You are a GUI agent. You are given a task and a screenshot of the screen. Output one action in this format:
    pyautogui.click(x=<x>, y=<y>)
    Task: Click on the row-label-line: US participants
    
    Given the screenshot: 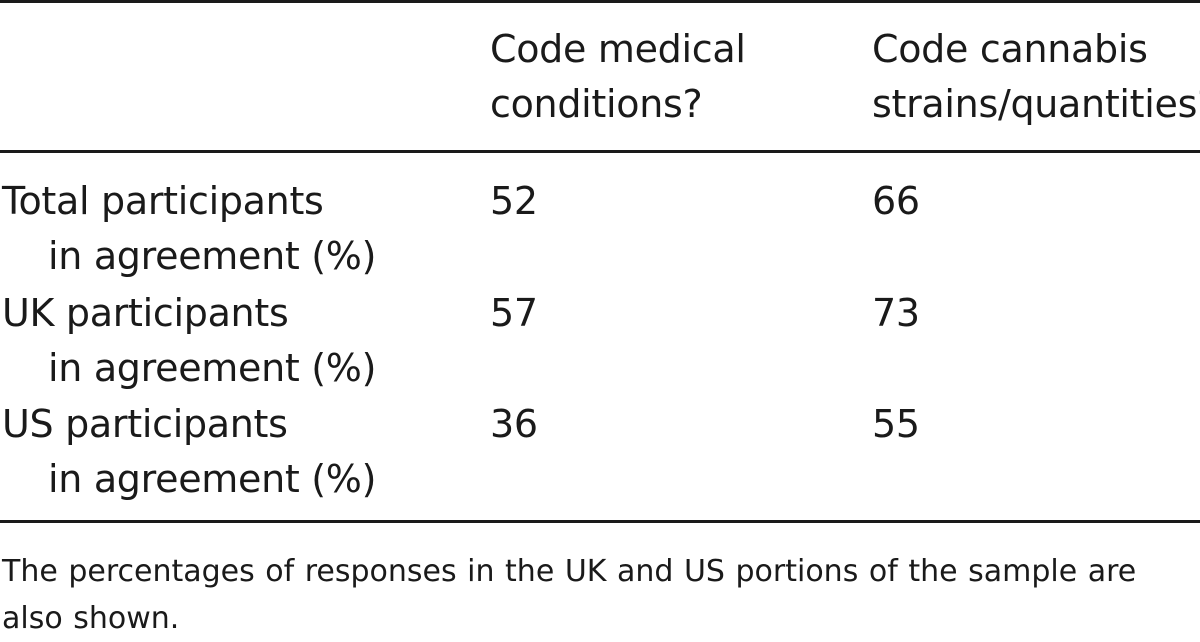 What is the action you would take?
    pyautogui.click(x=145, y=424)
    